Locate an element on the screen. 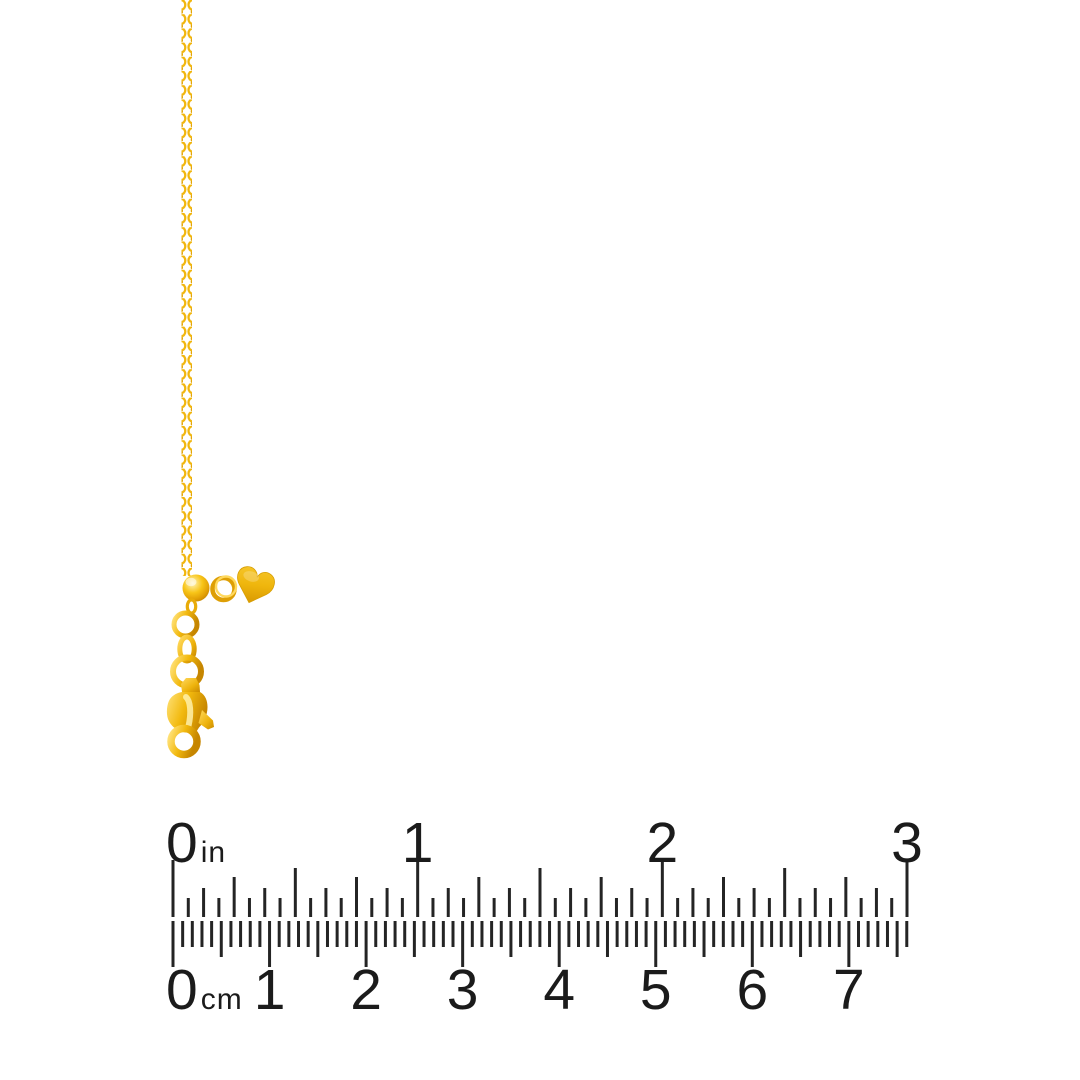  inch-label-3: 3 is located at coordinates (907, 843).